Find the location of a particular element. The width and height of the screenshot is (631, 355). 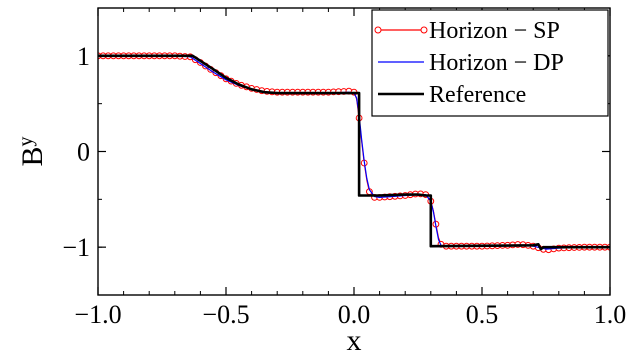

y-tick-label: 1 is located at coordinates (83, 56).